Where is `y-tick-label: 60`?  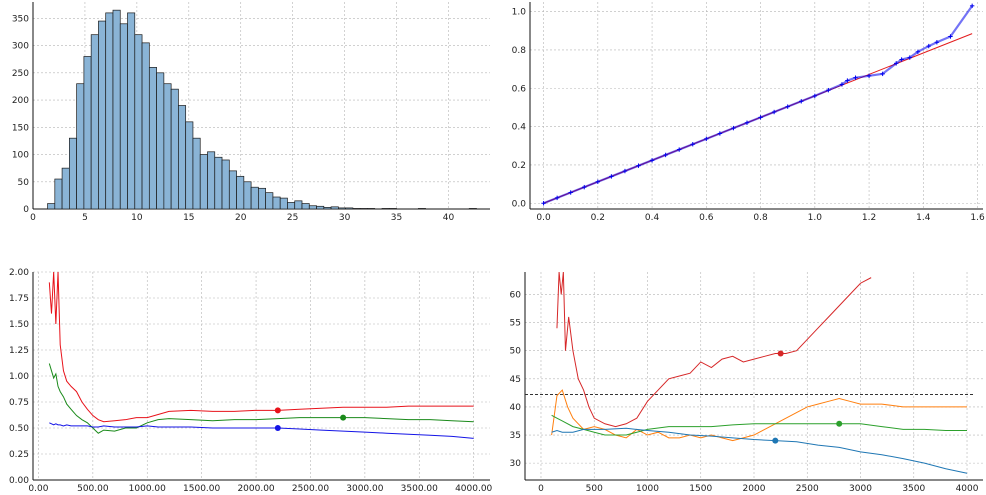 y-tick-label: 60 is located at coordinates (516, 295).